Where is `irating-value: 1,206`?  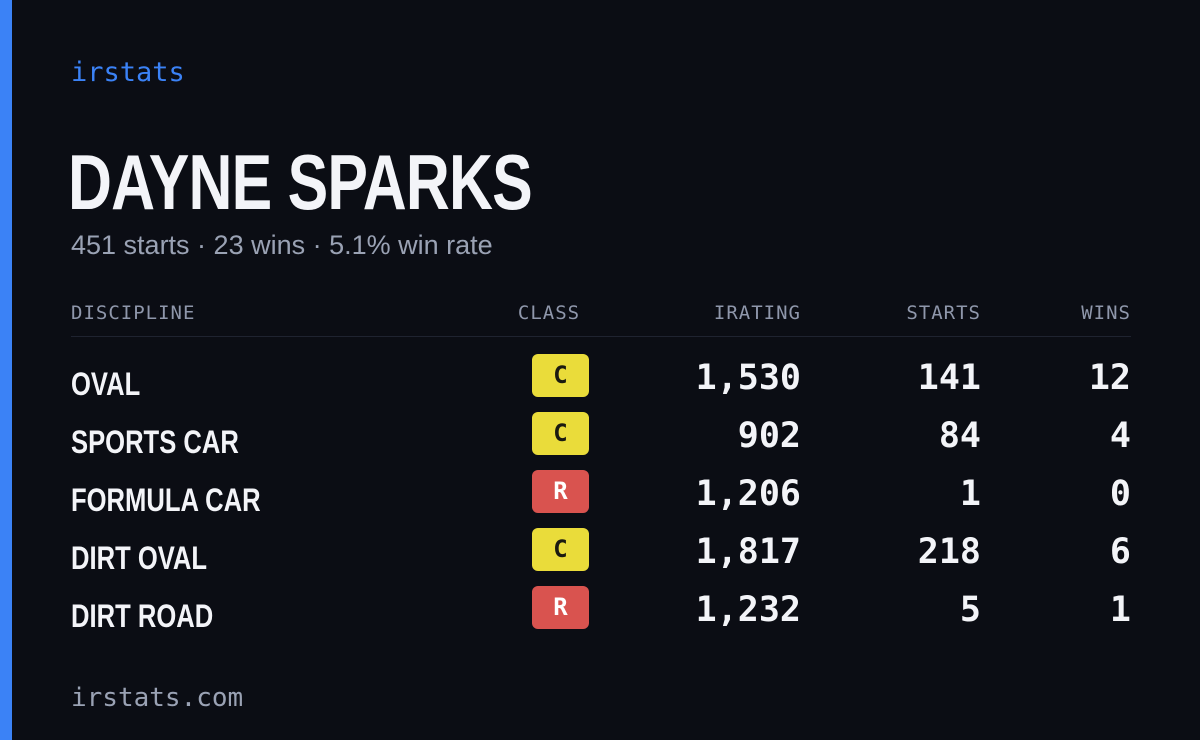
irating-value: 1,206 is located at coordinates (748, 494).